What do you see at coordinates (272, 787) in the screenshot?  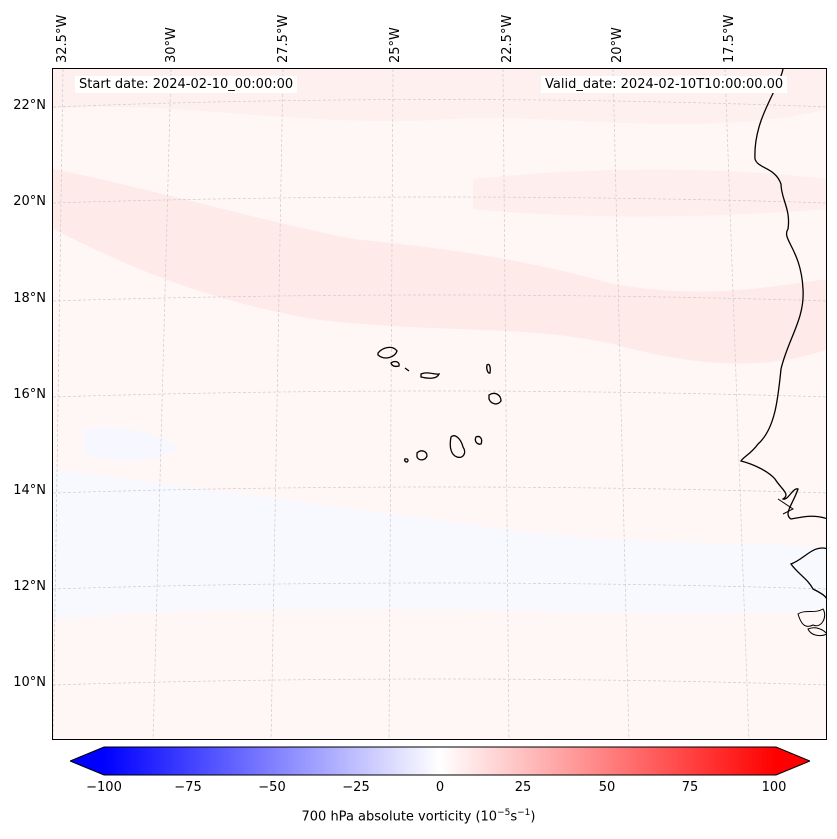 I see `colorbar-tick-neg50: −50` at bounding box center [272, 787].